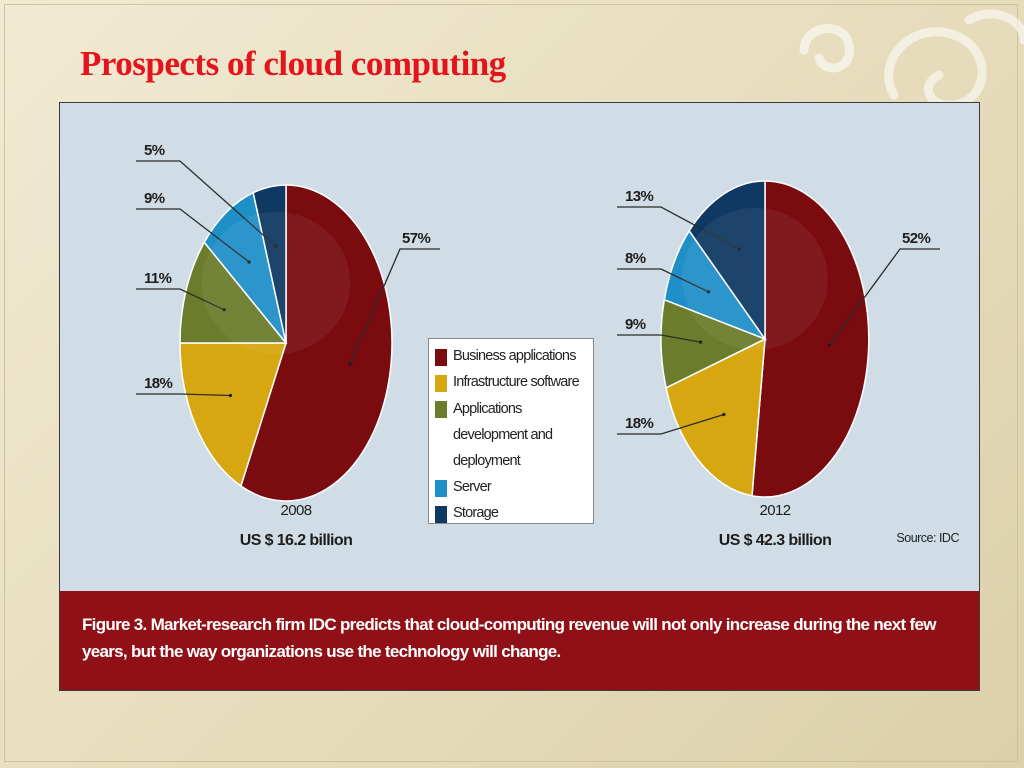 Image resolution: width=1024 pixels, height=768 pixels. Describe the element at coordinates (635, 258) in the screenshot. I see `data-label: 8%` at that location.